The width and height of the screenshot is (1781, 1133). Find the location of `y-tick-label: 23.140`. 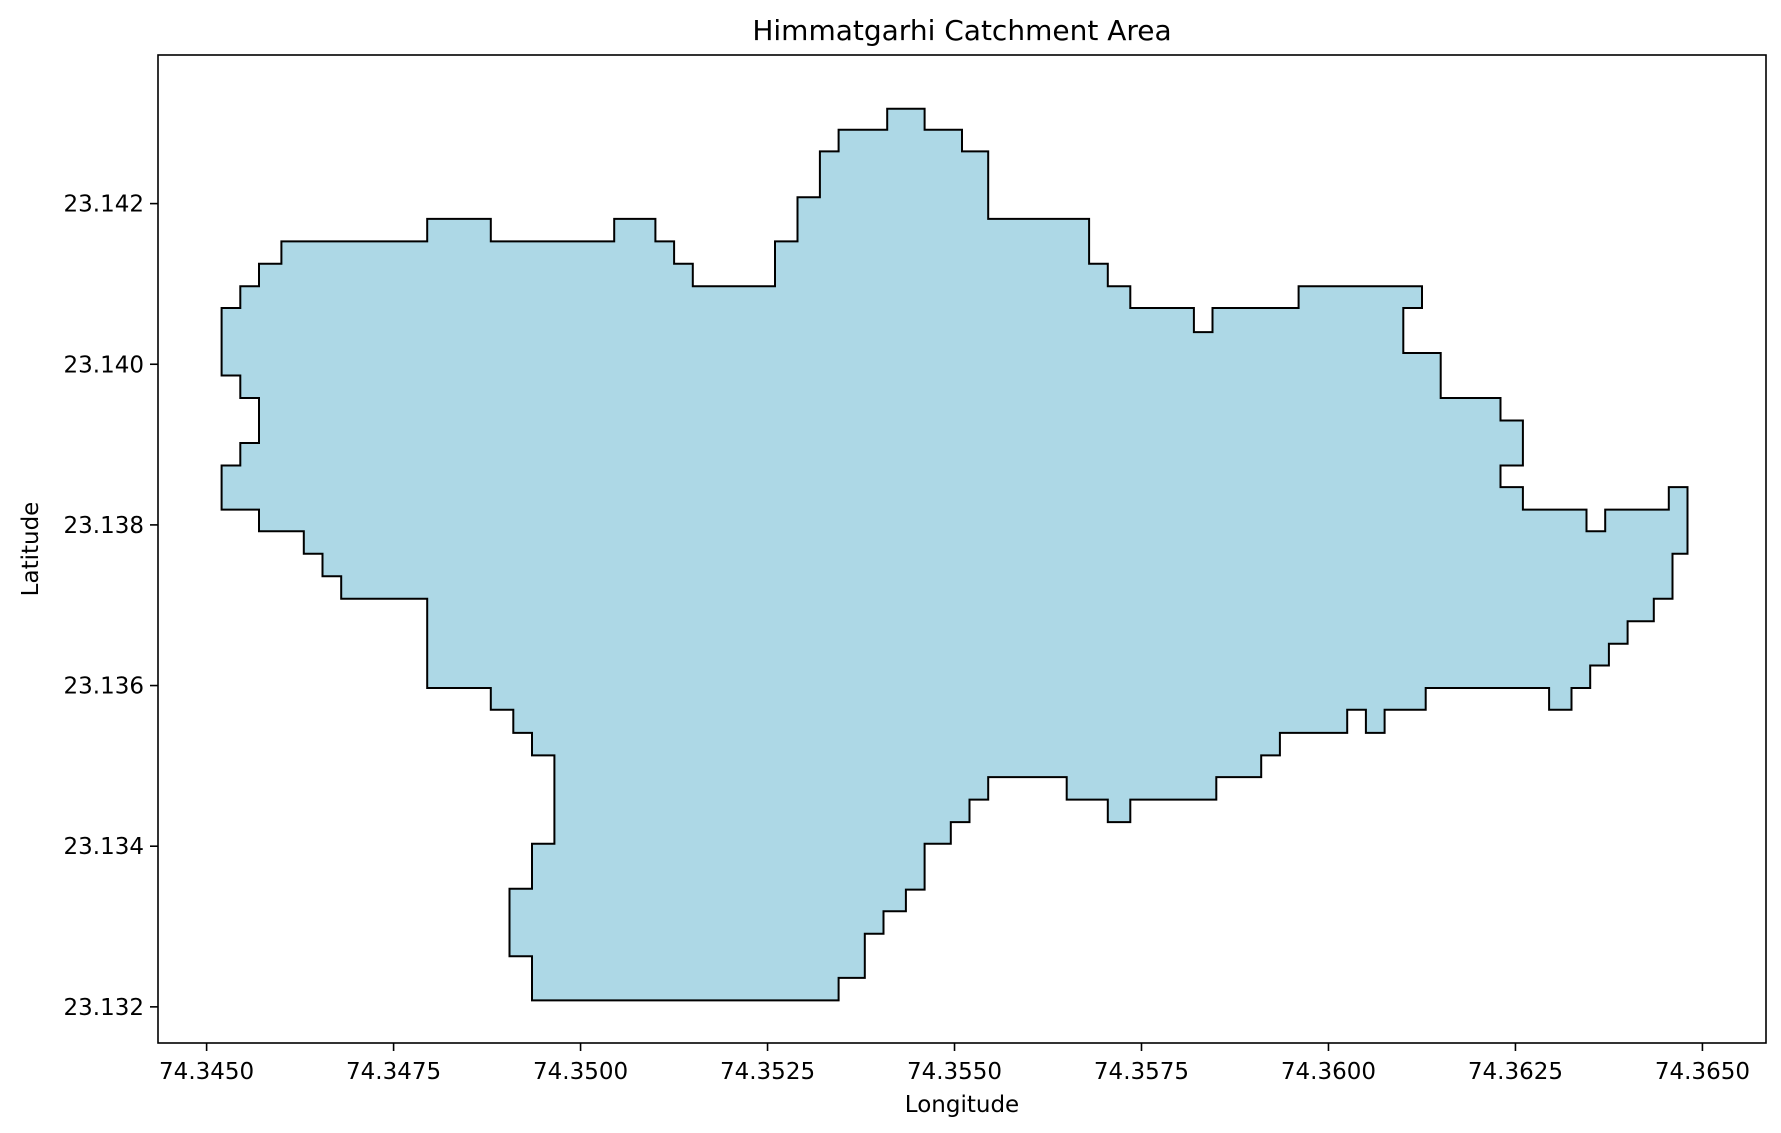

y-tick-label: 23.140 is located at coordinates (104, 365).